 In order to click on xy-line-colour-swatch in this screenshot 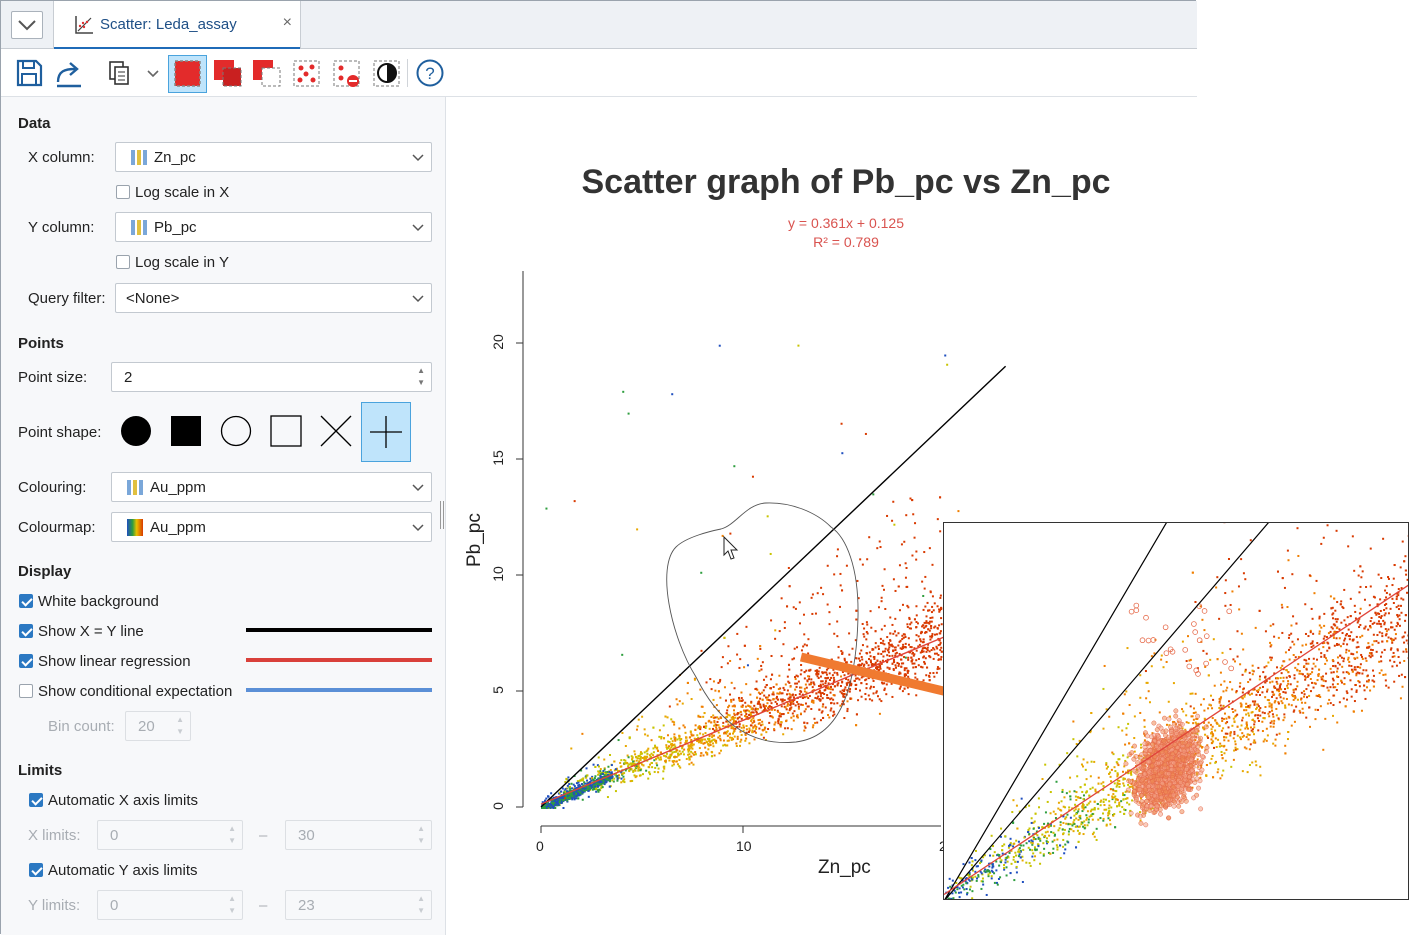, I will do `click(339, 630)`.